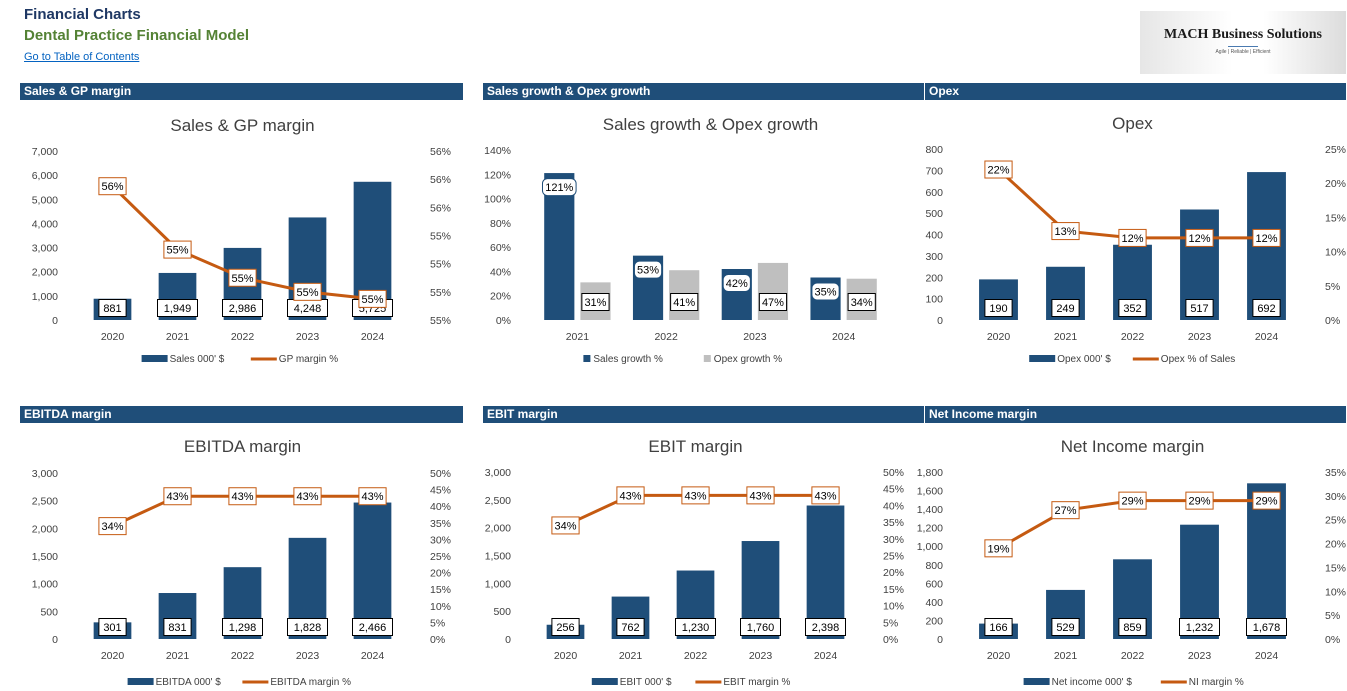  Describe the element at coordinates (440, 540) in the screenshot. I see `y2-tick-label: 30%` at that location.